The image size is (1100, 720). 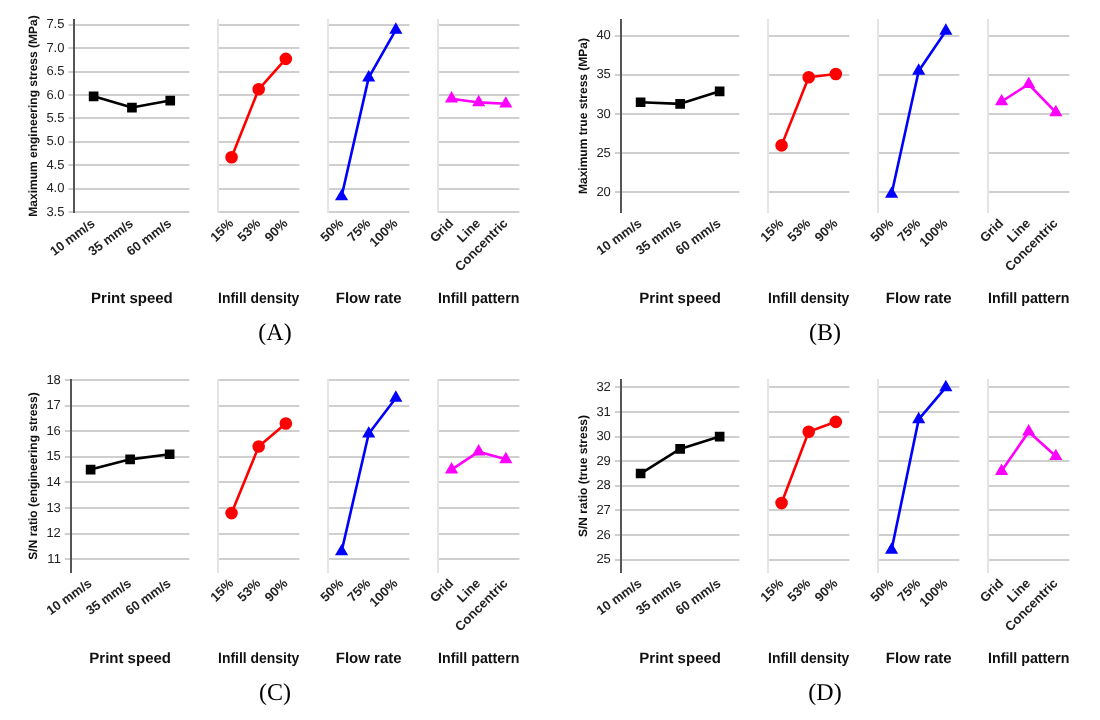 What do you see at coordinates (825, 333) in the screenshot?
I see `text: (B)` at bounding box center [825, 333].